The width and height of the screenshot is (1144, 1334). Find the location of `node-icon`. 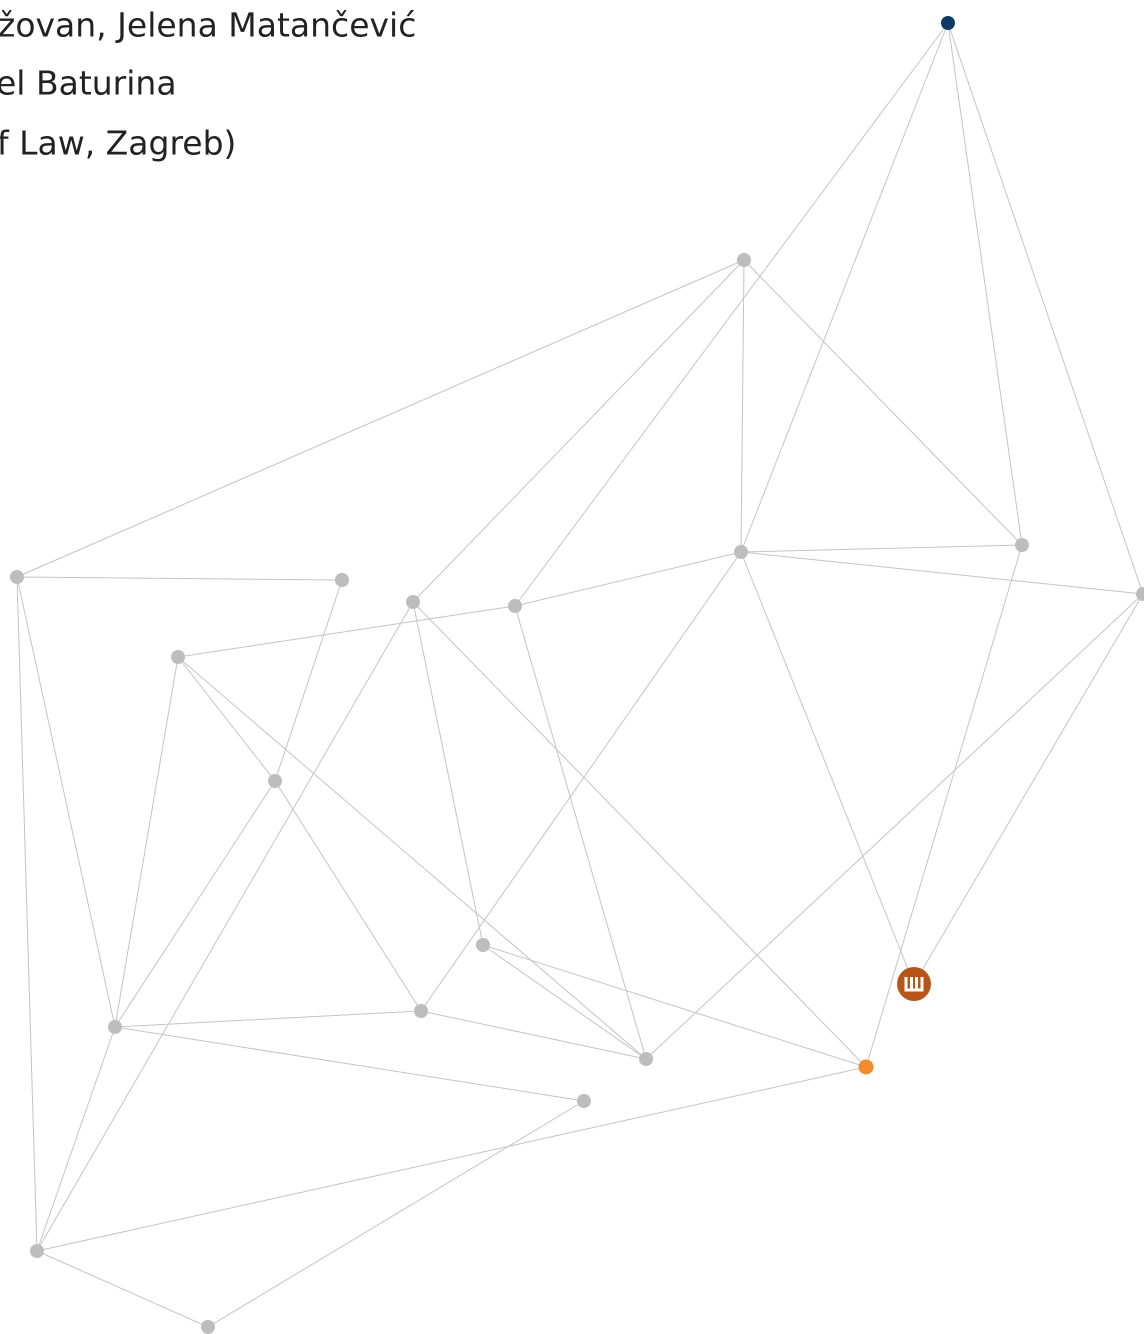

node-icon is located at coordinates (914, 984).